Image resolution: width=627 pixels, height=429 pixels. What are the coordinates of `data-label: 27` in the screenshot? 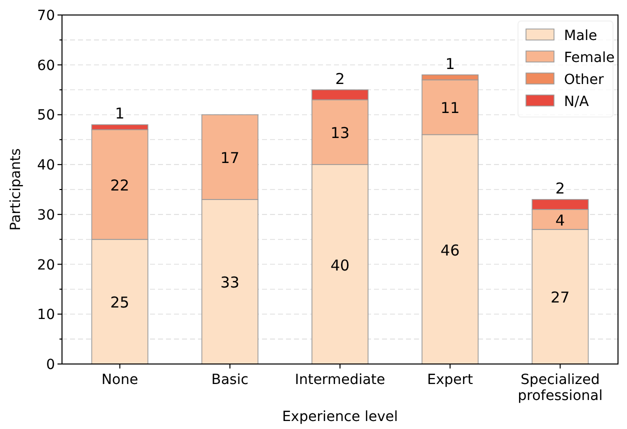 It's located at (560, 297).